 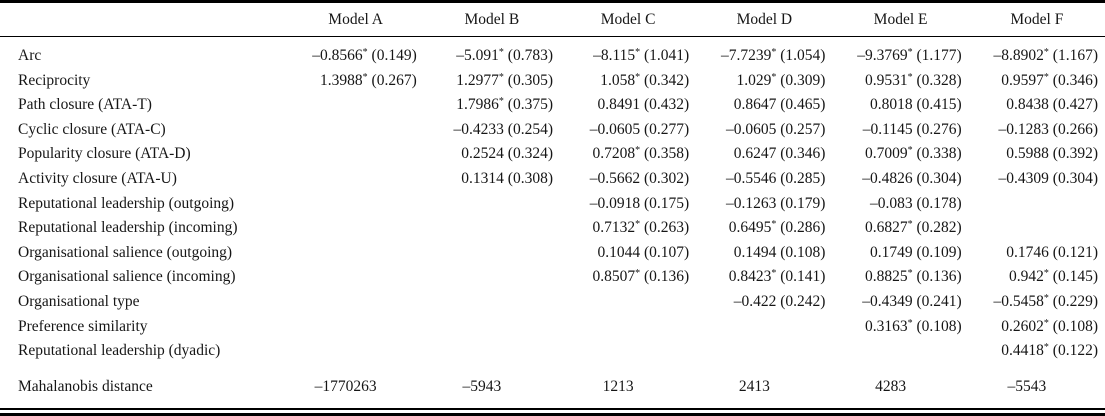 I want to click on coefficient-cell: –9.3769* (1.177), so click(x=900, y=53).